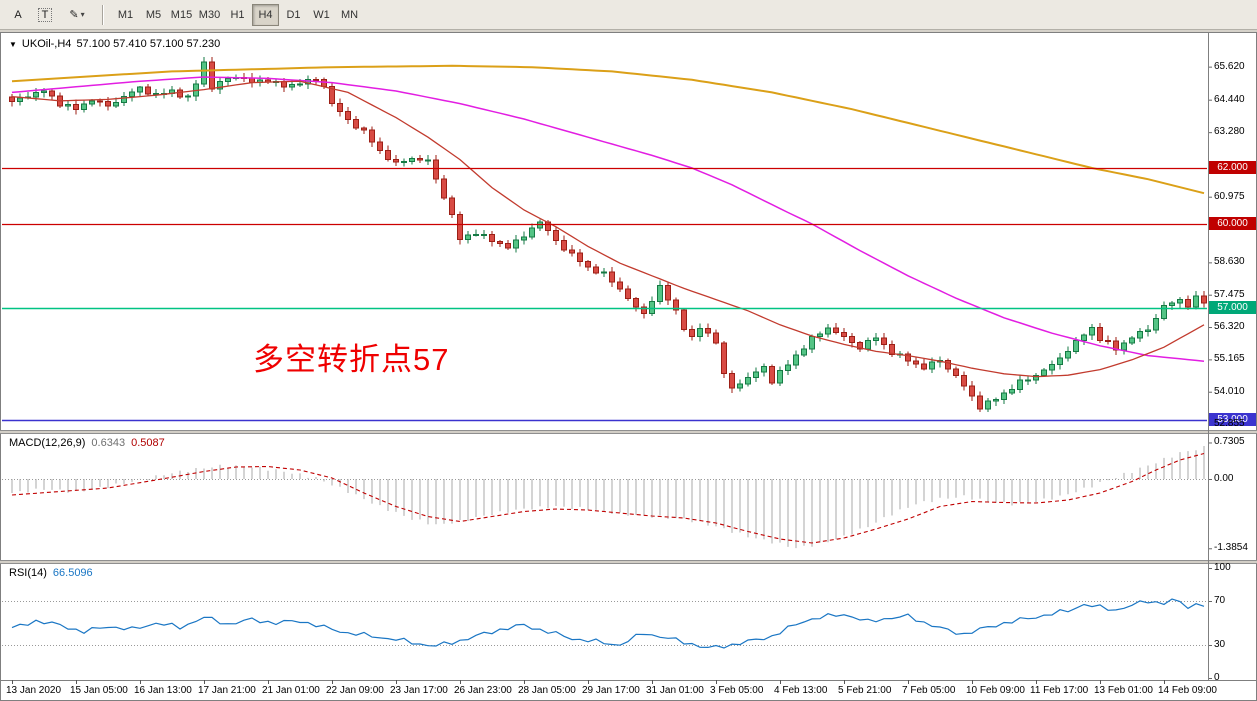  I want to click on chevron-down-icon: ▾, so click(82, 14).